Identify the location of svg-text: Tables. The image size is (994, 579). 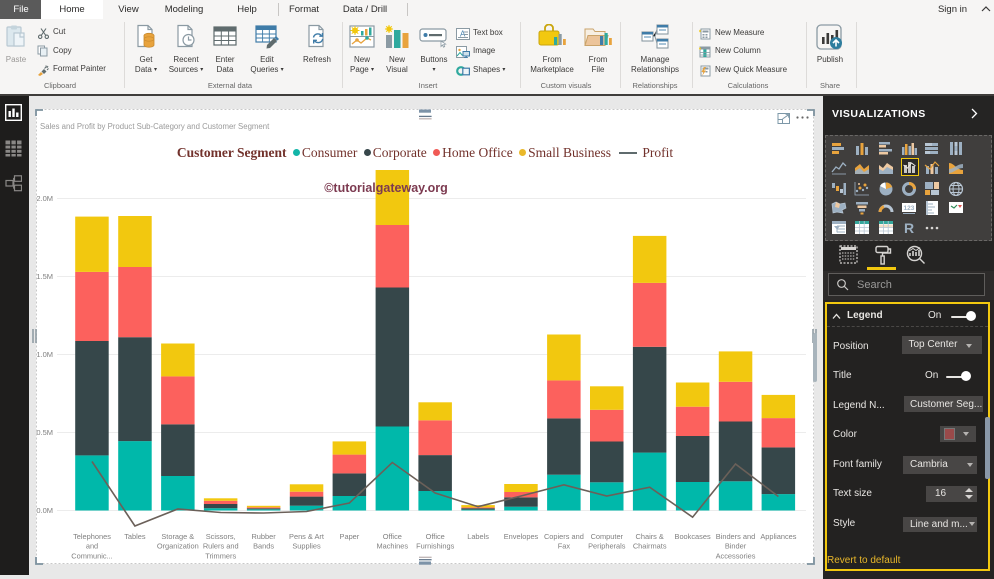
(135, 536).